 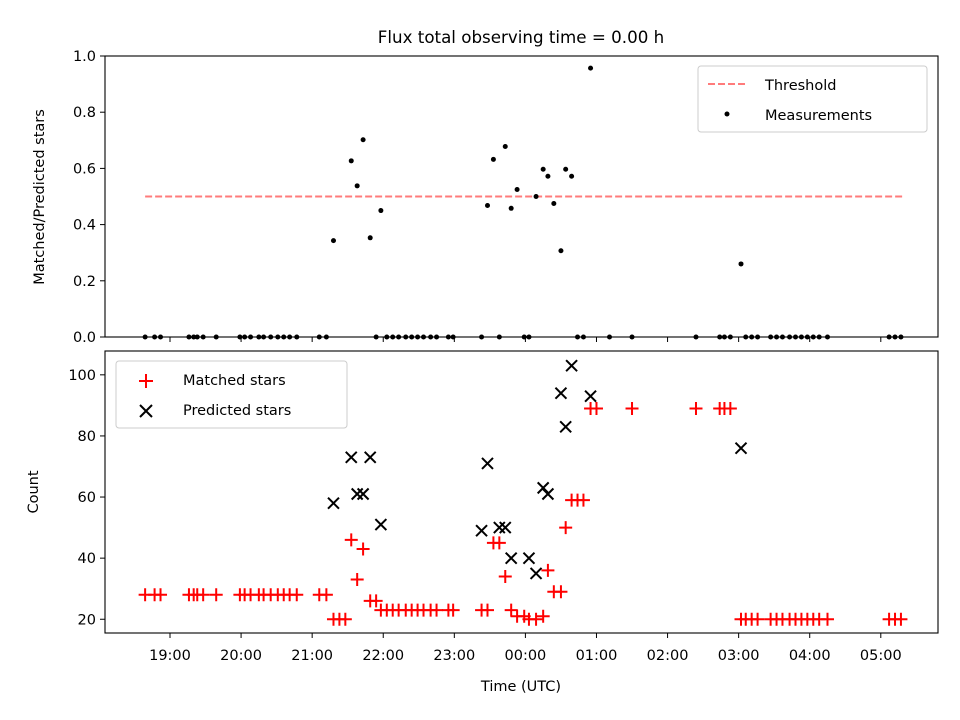 I want to click on bottom-legend: Matched stars Predicted stars, so click(x=231, y=394).